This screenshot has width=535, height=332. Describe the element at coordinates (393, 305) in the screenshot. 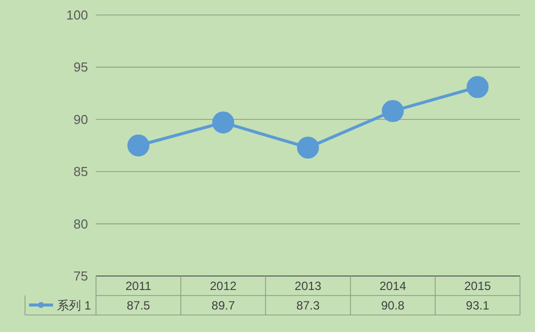

I see `data-label: 90.8` at that location.